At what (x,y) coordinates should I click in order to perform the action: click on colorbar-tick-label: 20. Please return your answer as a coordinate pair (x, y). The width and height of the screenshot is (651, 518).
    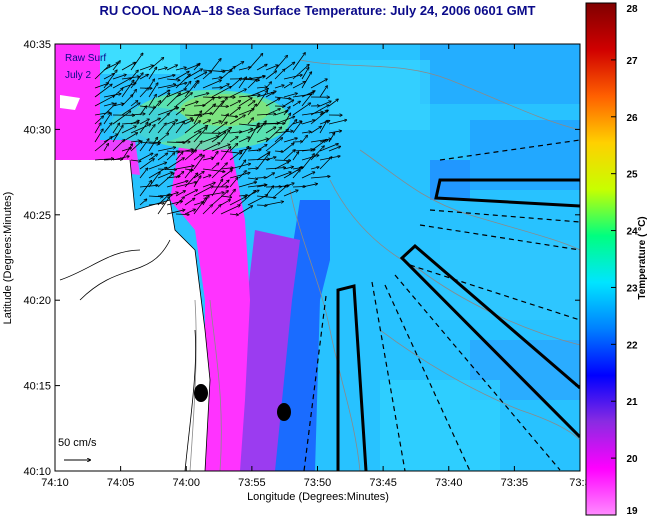
    Looking at the image, I should click on (632, 459).